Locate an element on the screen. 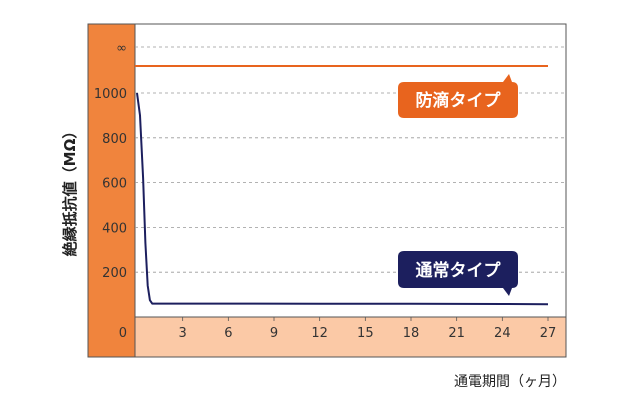 This screenshot has width=640, height=400. y-tick-label: 400 is located at coordinates (114, 228).